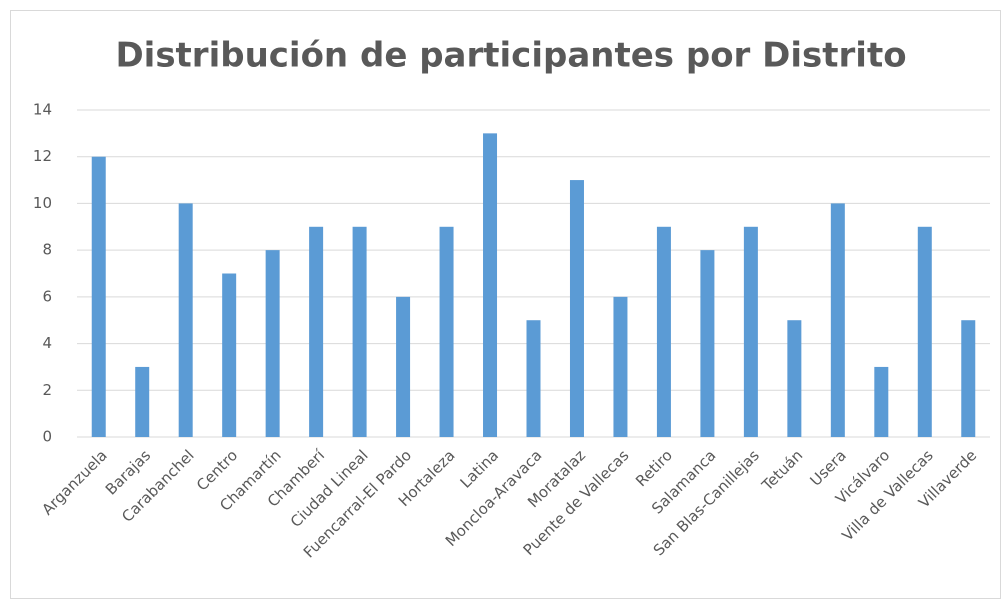 This screenshot has height=600, width=1002. Describe the element at coordinates (47, 390) in the screenshot. I see `y-tick-label: 2` at that location.